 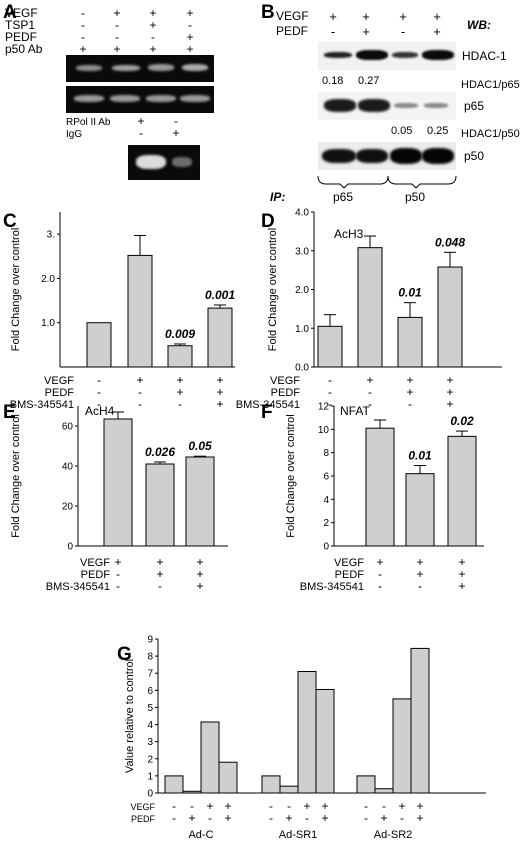 I want to click on y-tick-label: 40, so click(x=68, y=467).